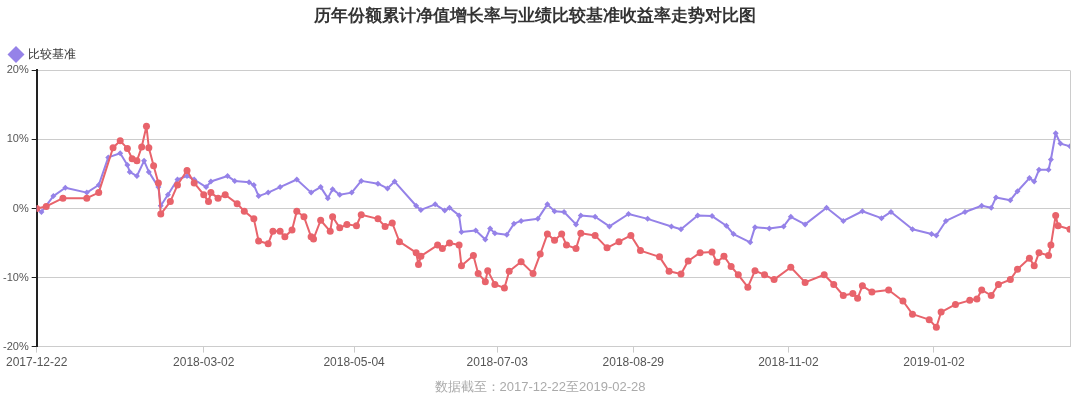  What do you see at coordinates (354, 362) in the screenshot?
I see `x-tick-label: 2018-05-04` at bounding box center [354, 362].